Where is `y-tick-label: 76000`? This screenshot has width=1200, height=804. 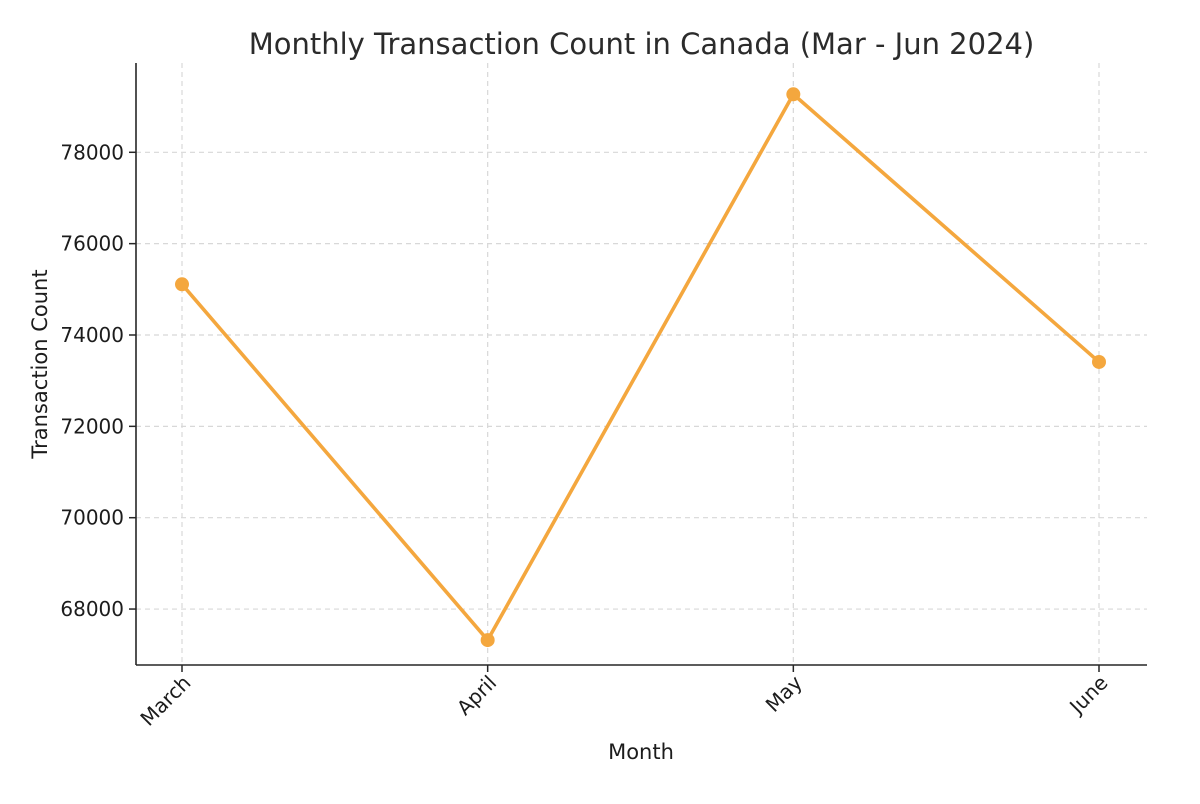 y-tick-label: 76000 is located at coordinates (92, 244).